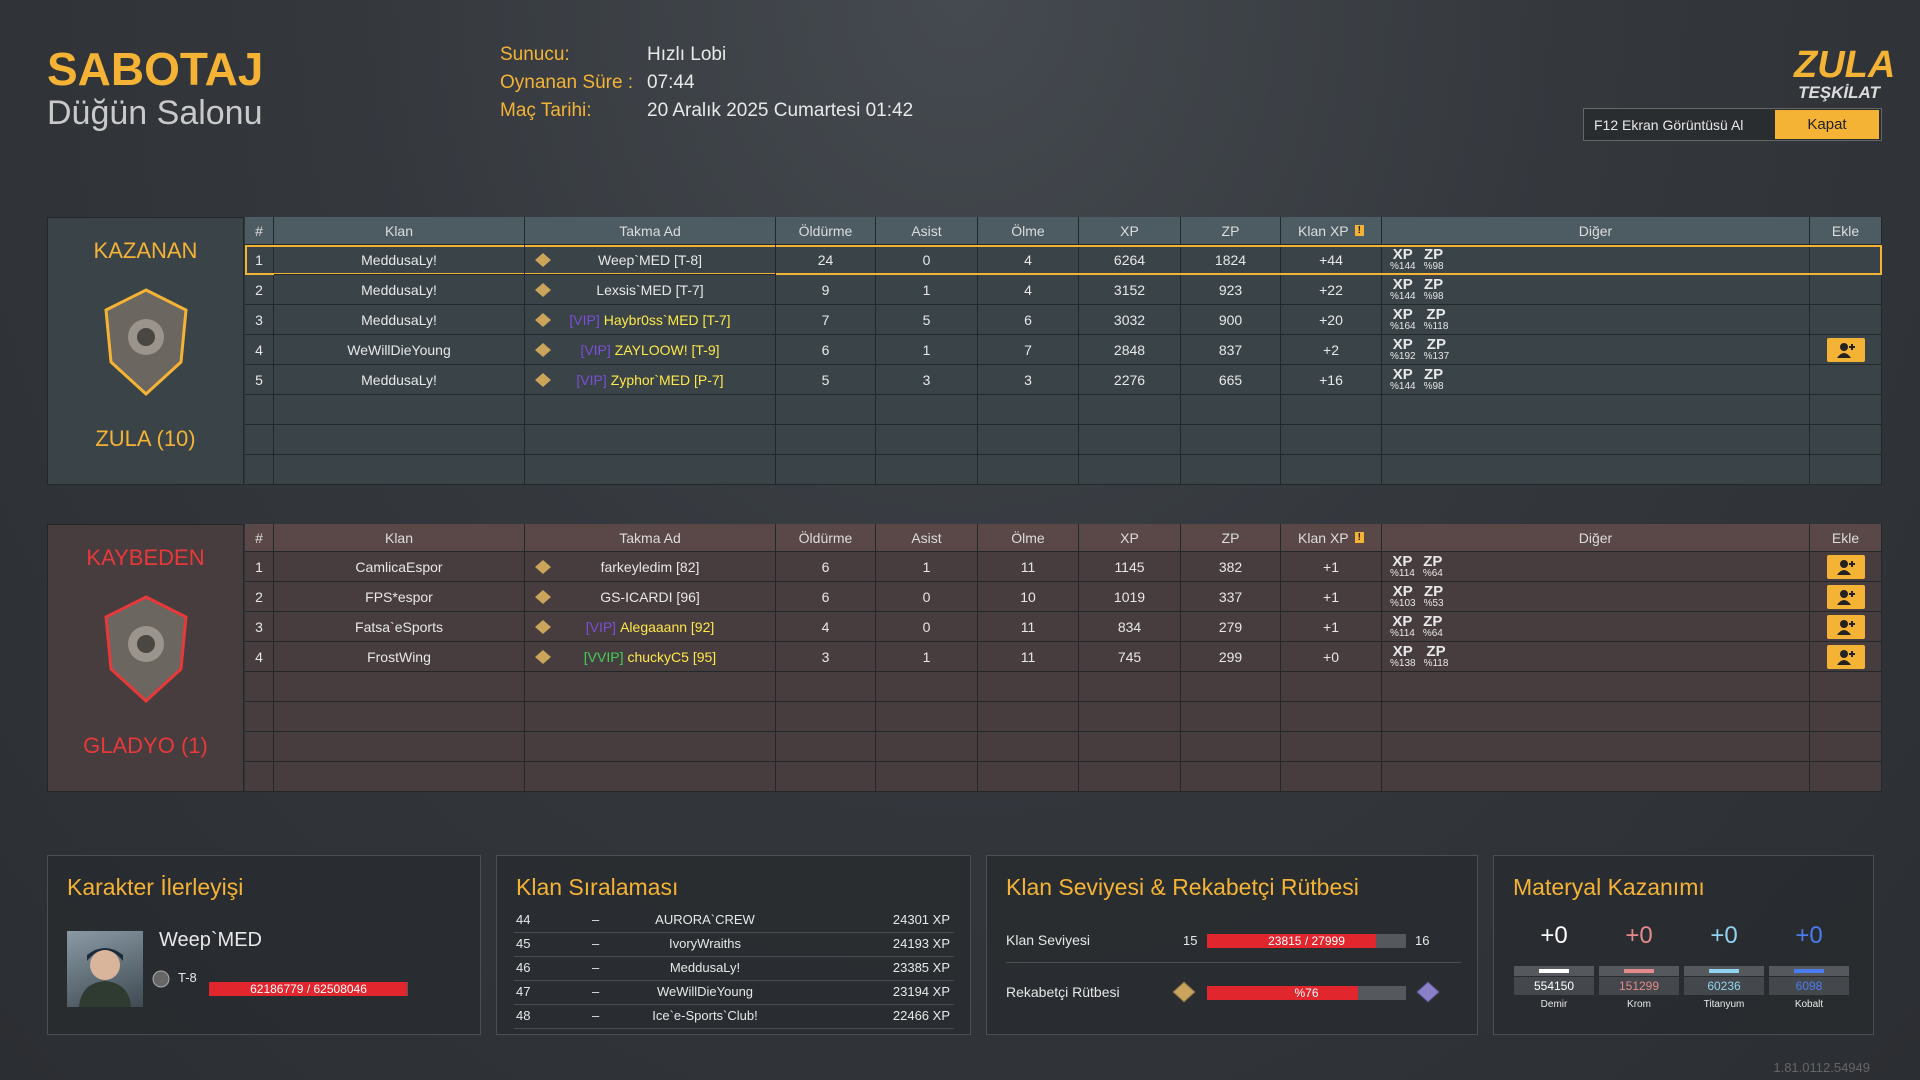 The image size is (1920, 1080). What do you see at coordinates (650, 259) in the screenshot?
I see `nickname: Weep`MED [T-8]` at bounding box center [650, 259].